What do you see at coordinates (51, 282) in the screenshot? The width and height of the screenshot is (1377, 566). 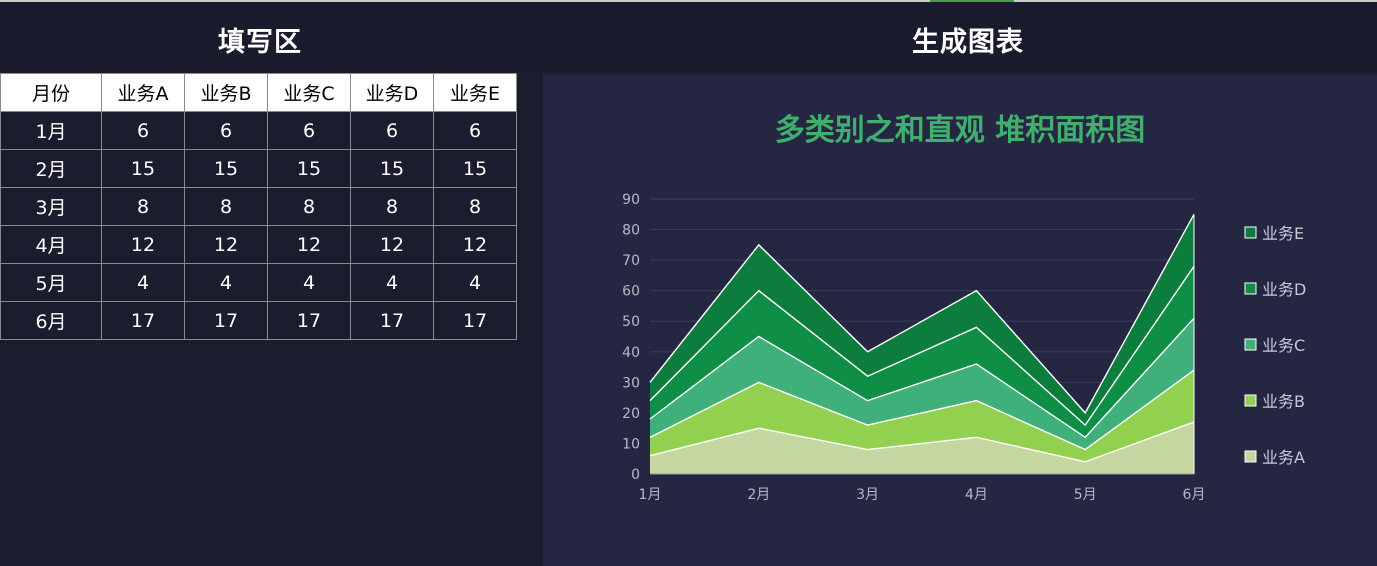 I see `table-cell: 5月` at bounding box center [51, 282].